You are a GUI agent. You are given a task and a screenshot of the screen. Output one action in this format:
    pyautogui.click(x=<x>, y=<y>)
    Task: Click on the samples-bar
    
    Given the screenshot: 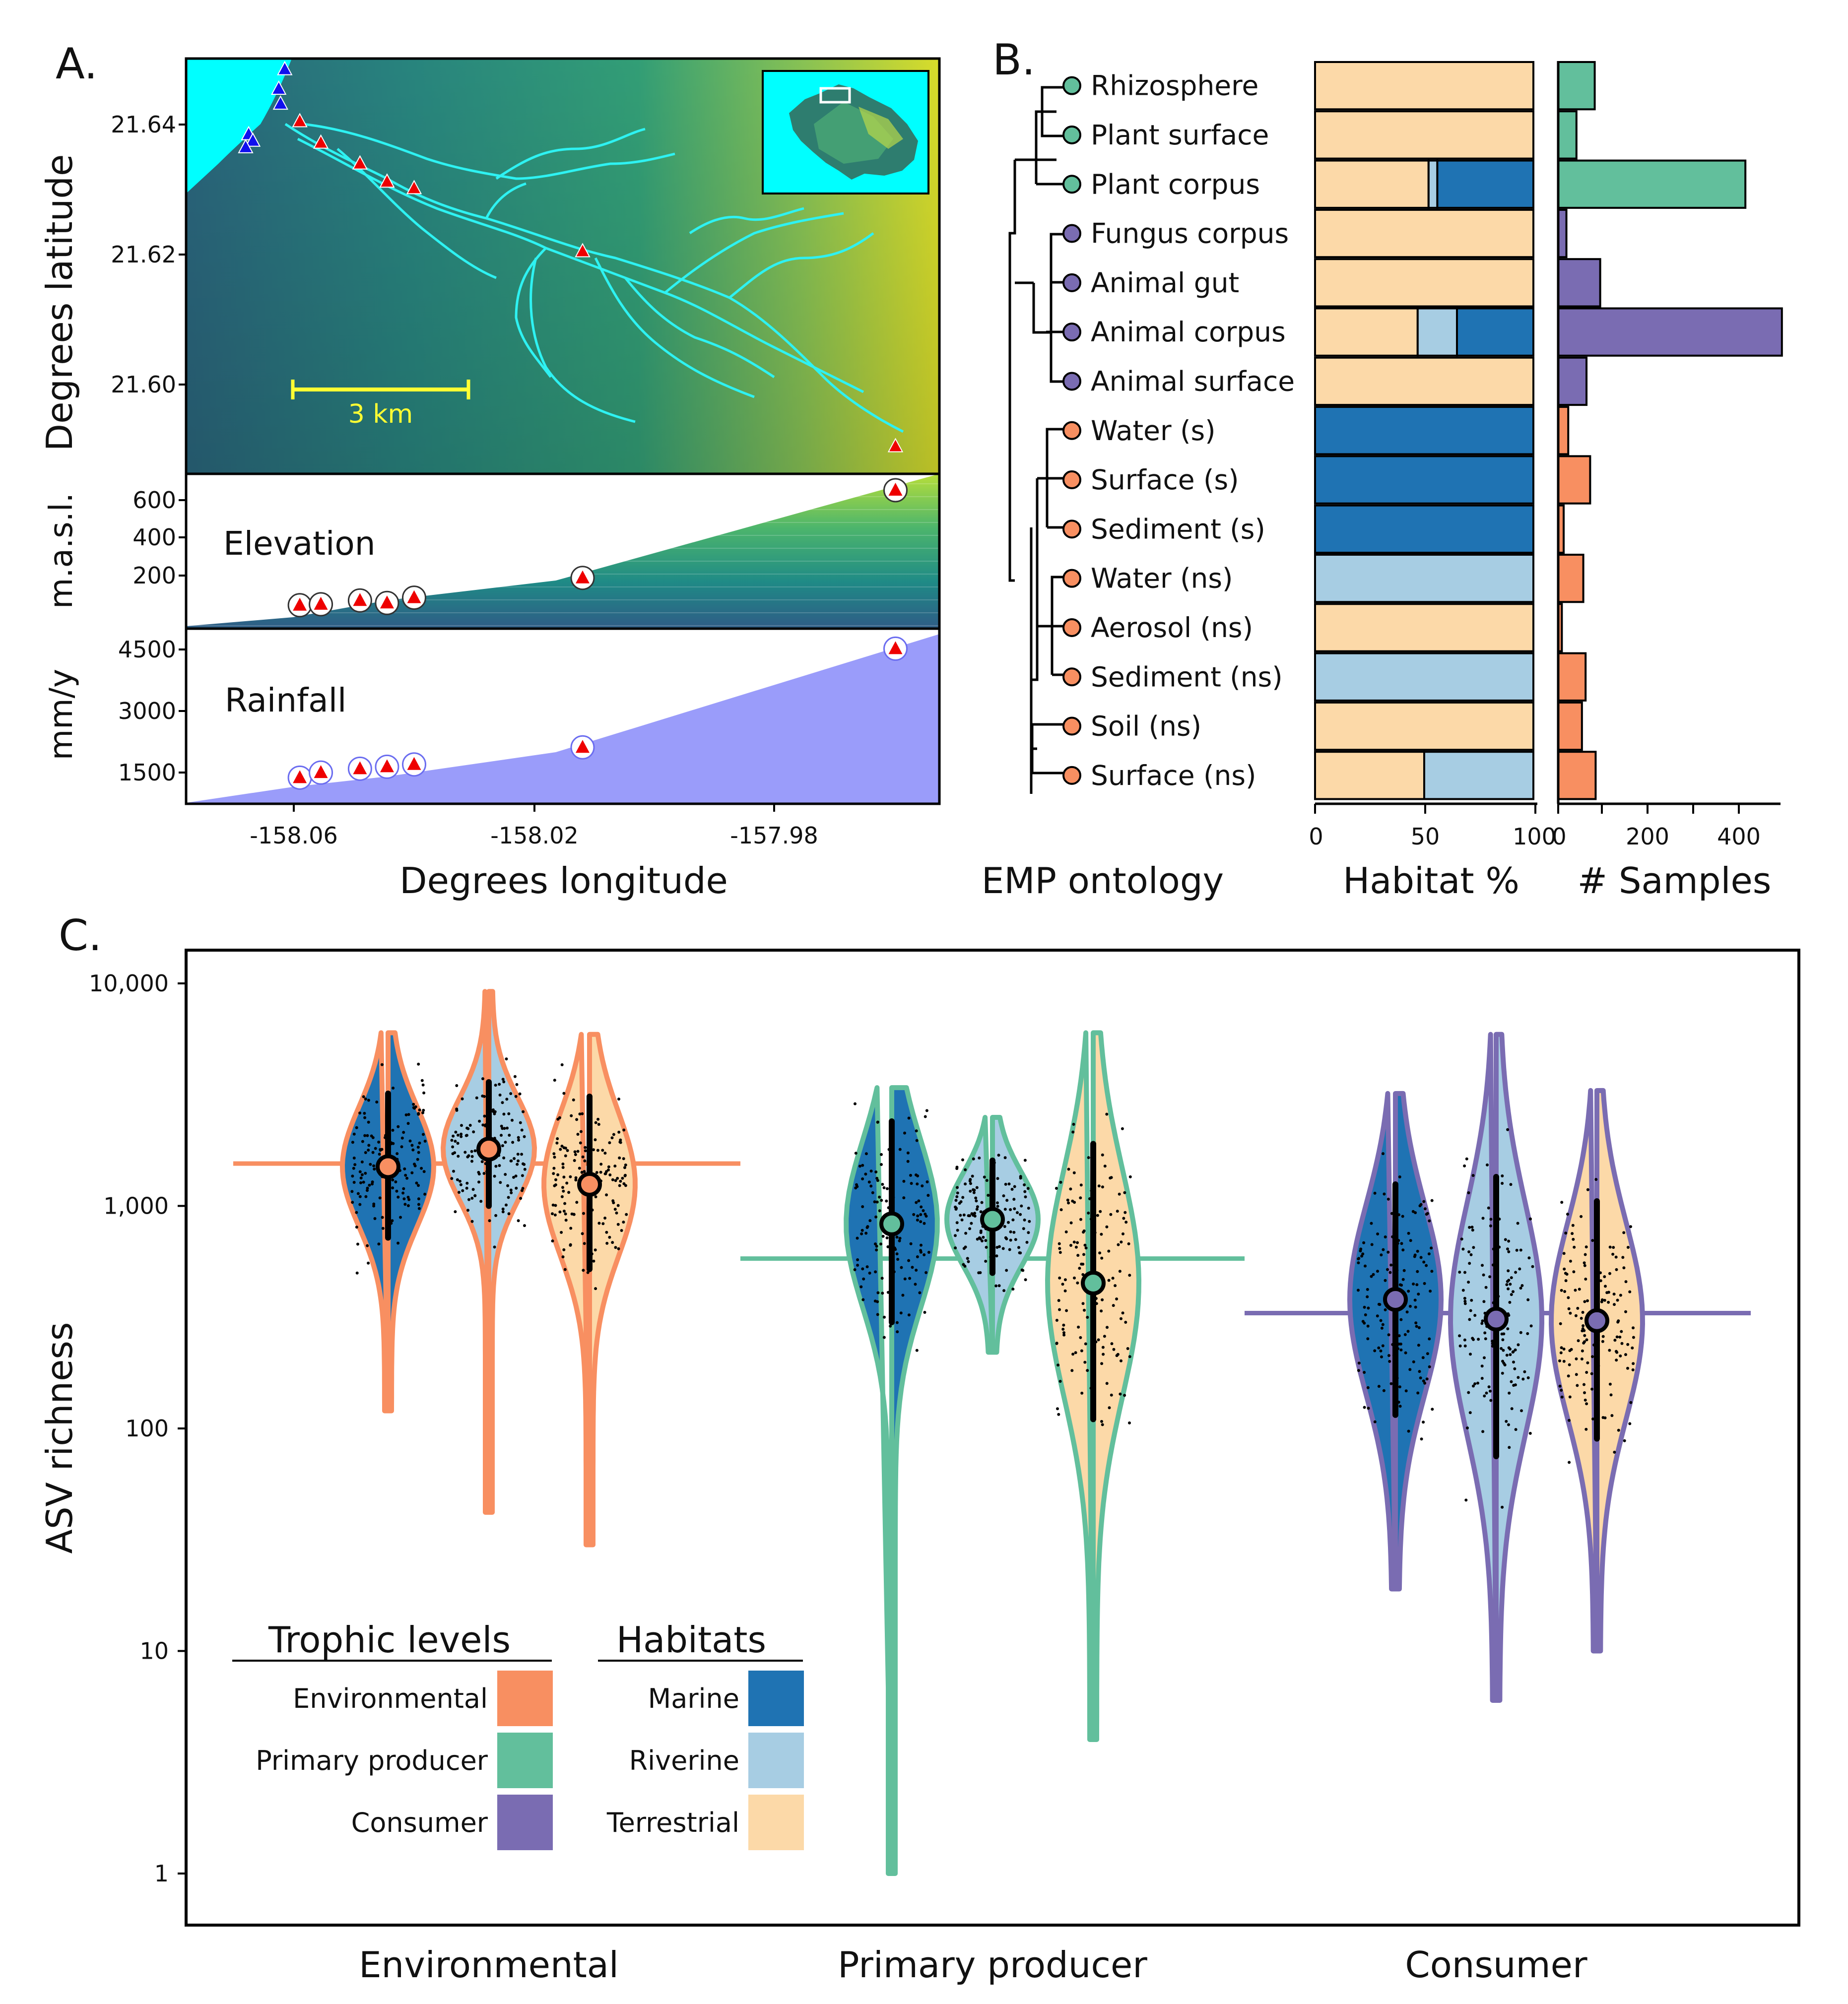 What is the action you would take?
    pyautogui.click(x=1577, y=776)
    